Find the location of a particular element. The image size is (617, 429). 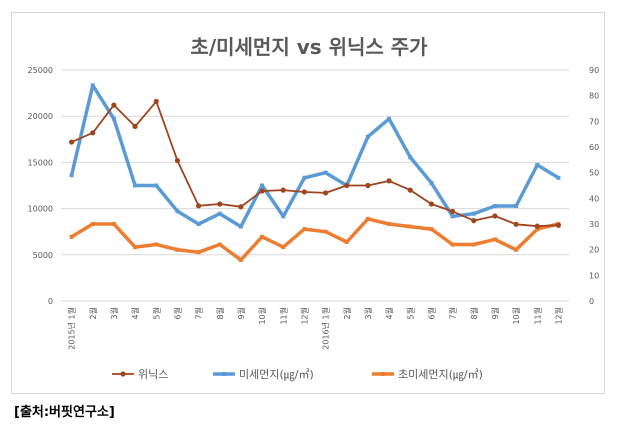

y-left-tick-label: 0 is located at coordinates (50, 301).